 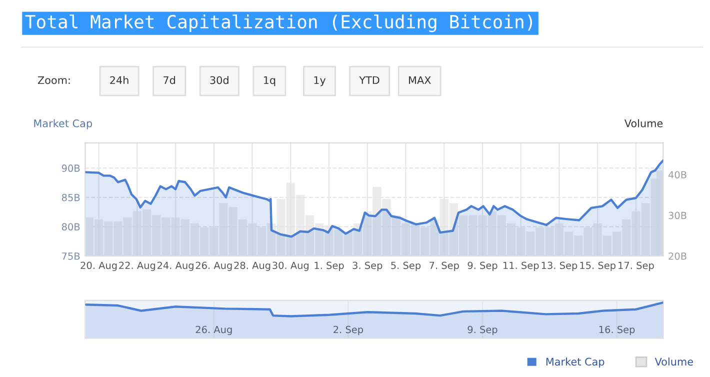 I want to click on text: 30d, so click(x=219, y=80).